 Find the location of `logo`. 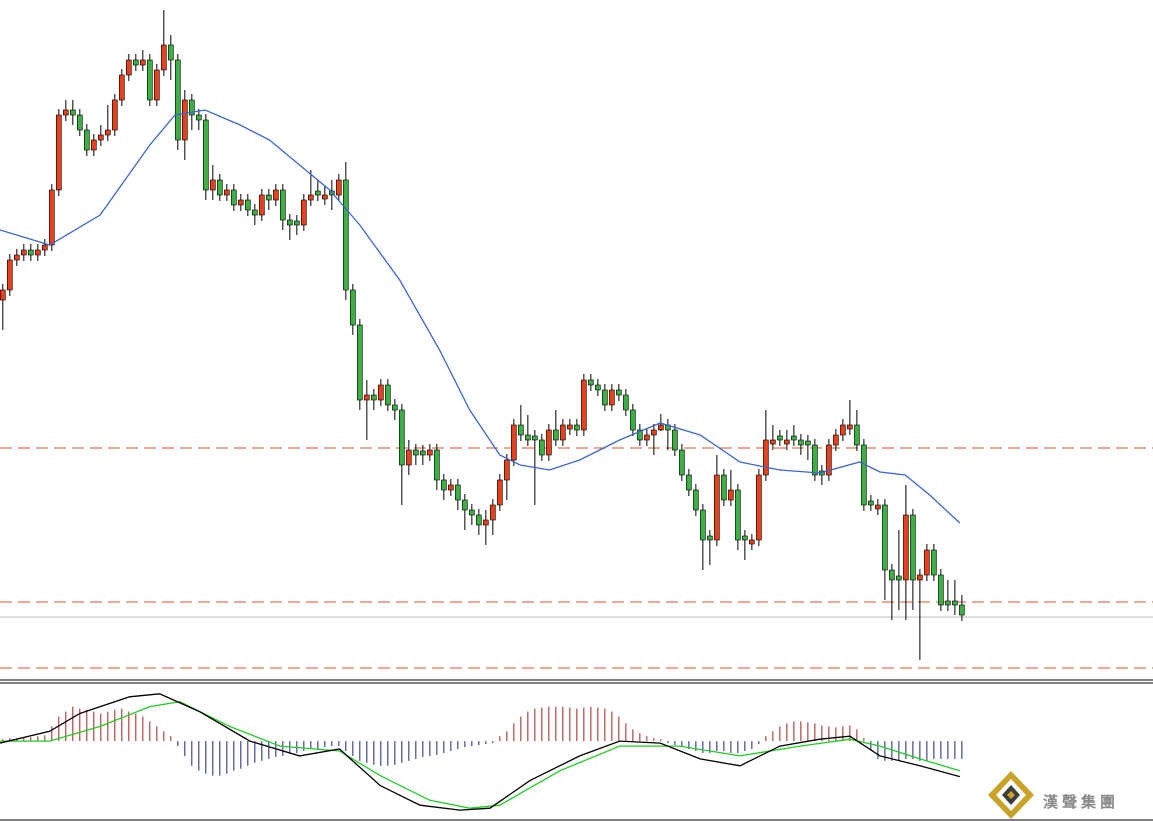

logo is located at coordinates (1011, 795).